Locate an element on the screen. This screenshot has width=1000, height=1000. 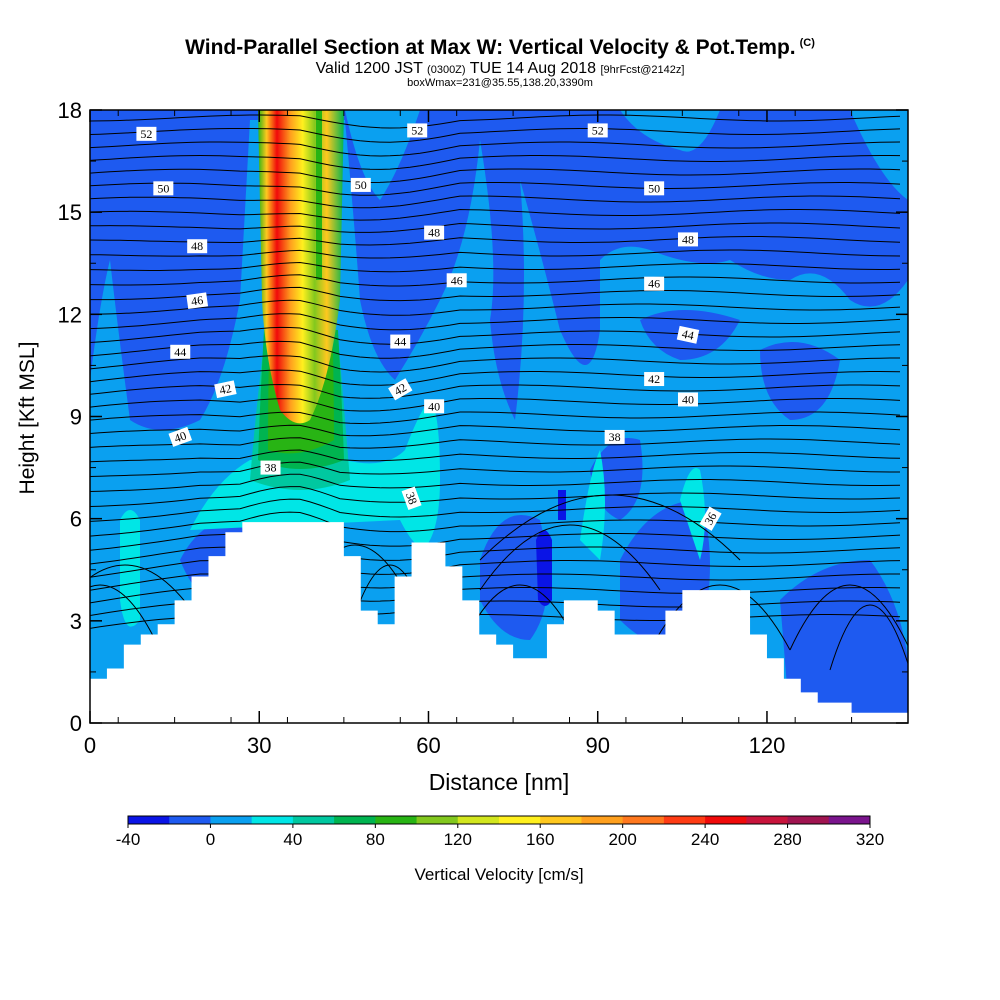
field-updraft-gap is located at coordinates (319, 195).